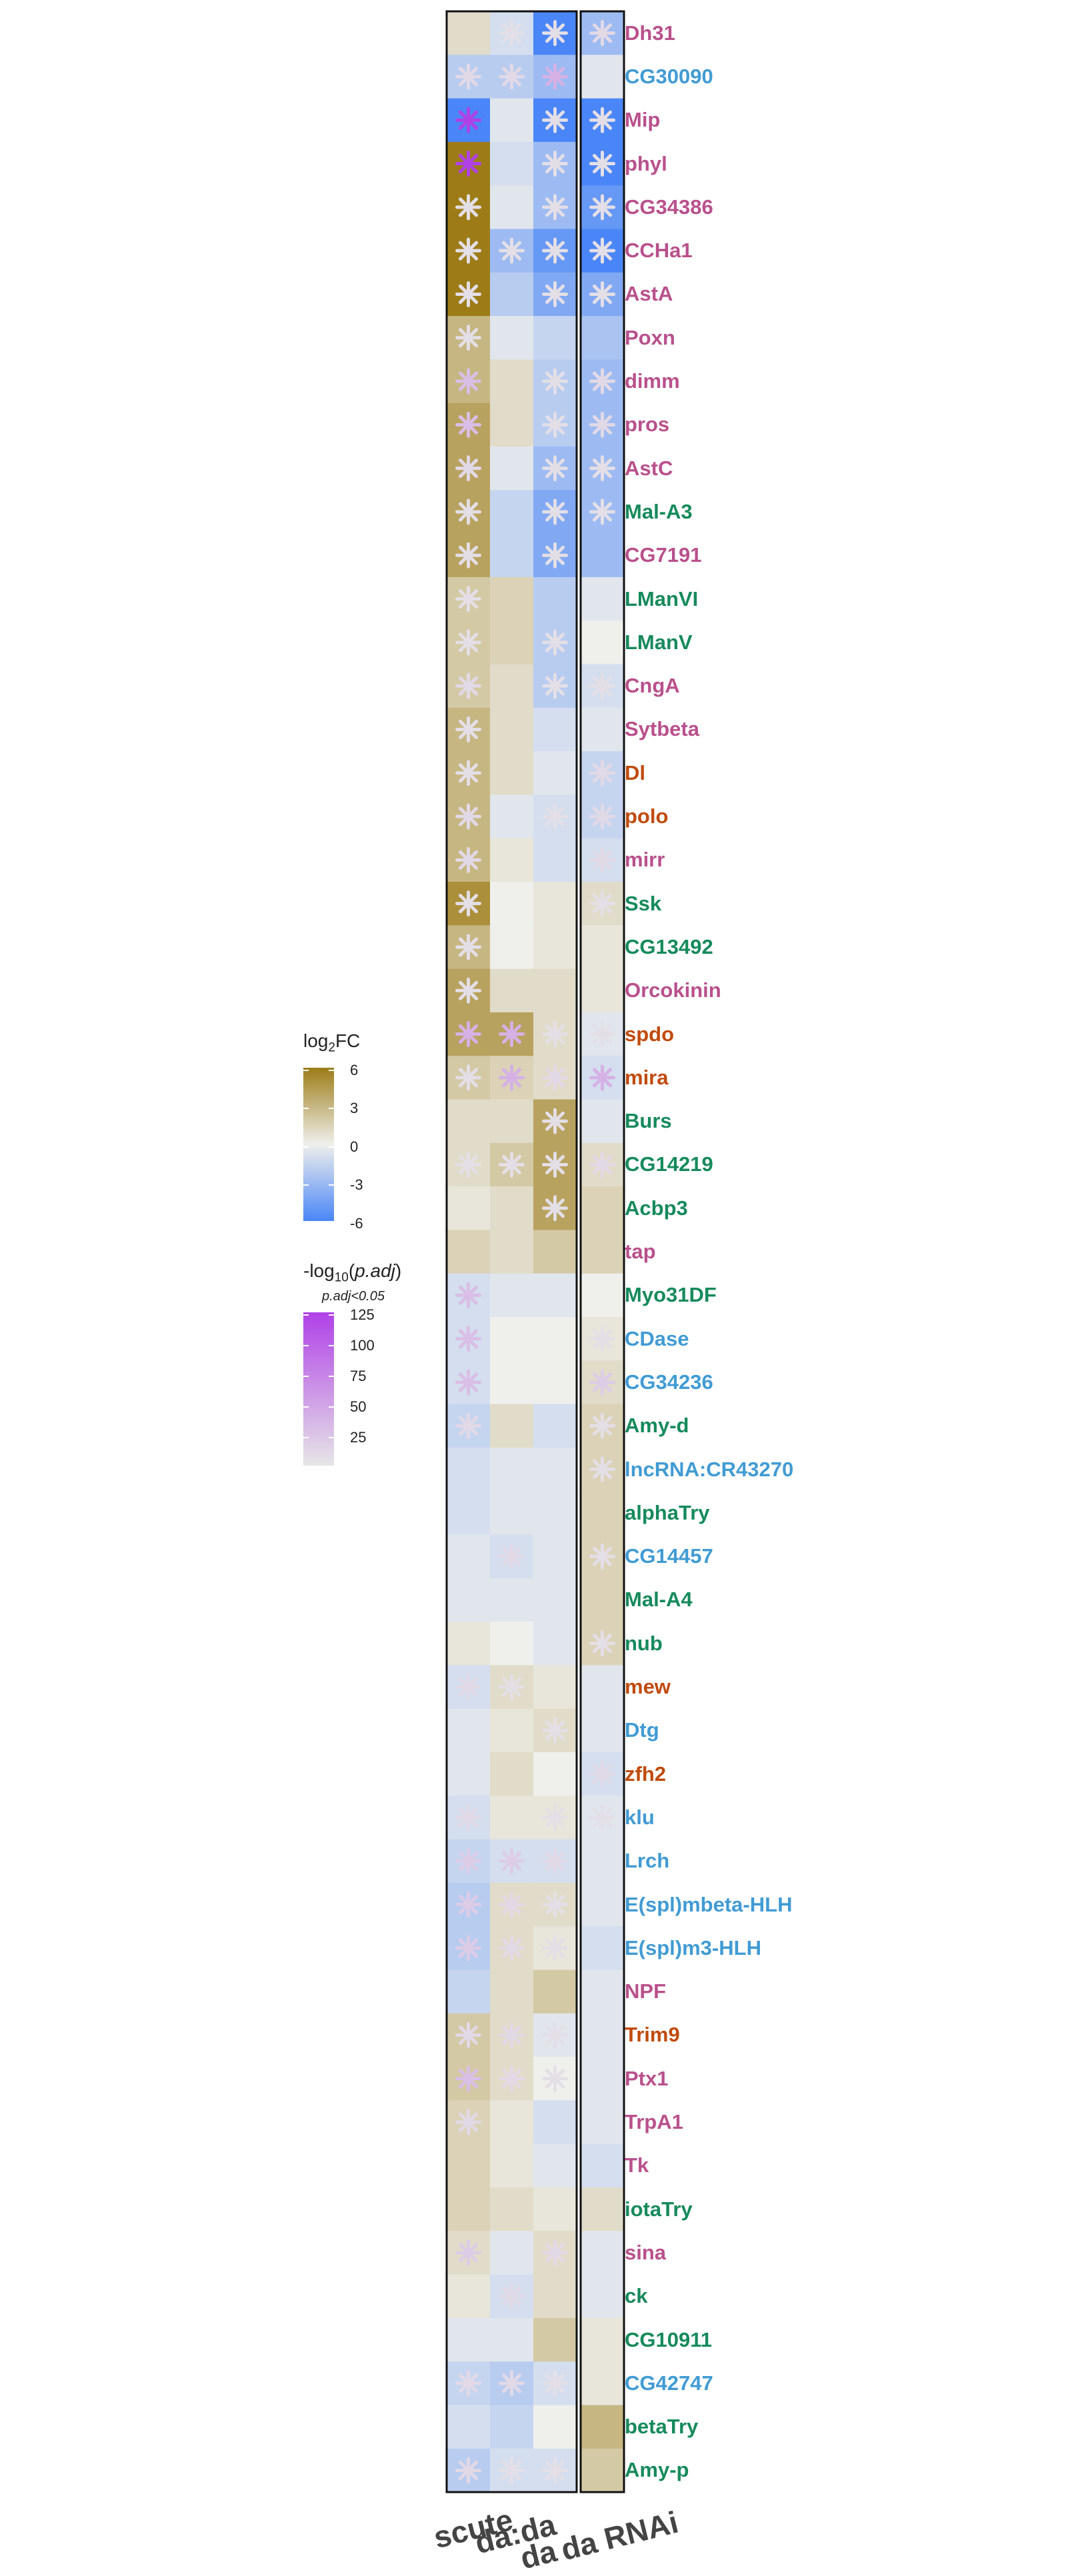 The image size is (1088, 2576). I want to click on gene-label: nub, so click(644, 1643).